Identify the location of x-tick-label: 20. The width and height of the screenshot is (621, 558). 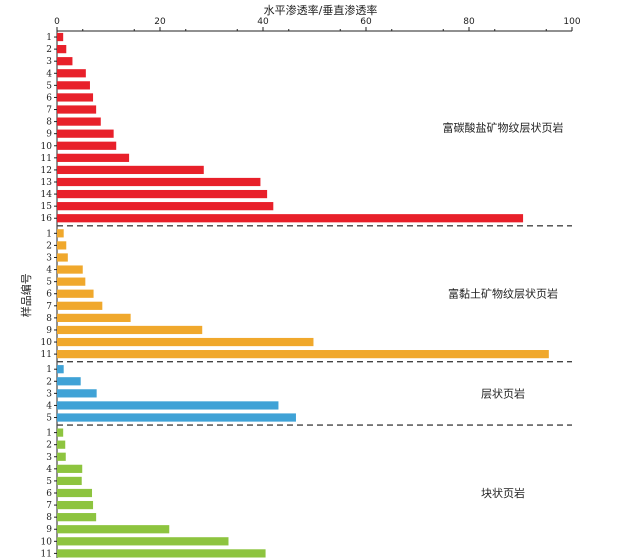
(160, 22).